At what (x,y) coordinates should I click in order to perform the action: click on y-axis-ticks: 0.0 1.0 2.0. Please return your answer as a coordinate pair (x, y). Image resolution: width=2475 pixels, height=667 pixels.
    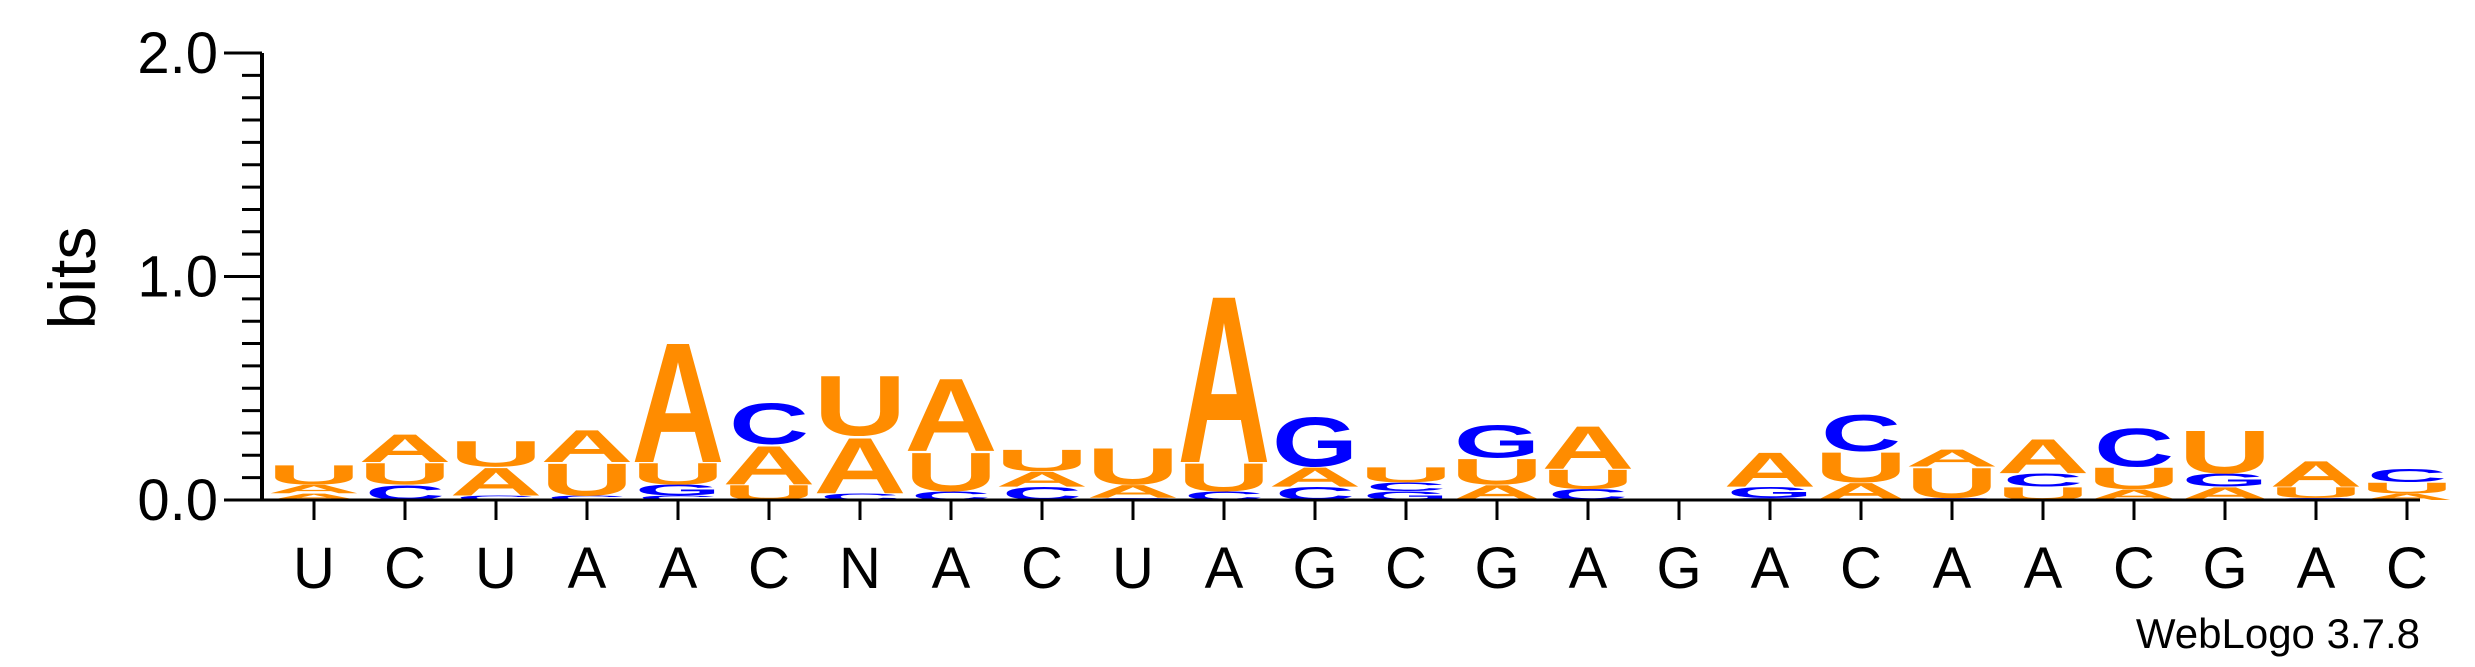
    Looking at the image, I should click on (199, 277).